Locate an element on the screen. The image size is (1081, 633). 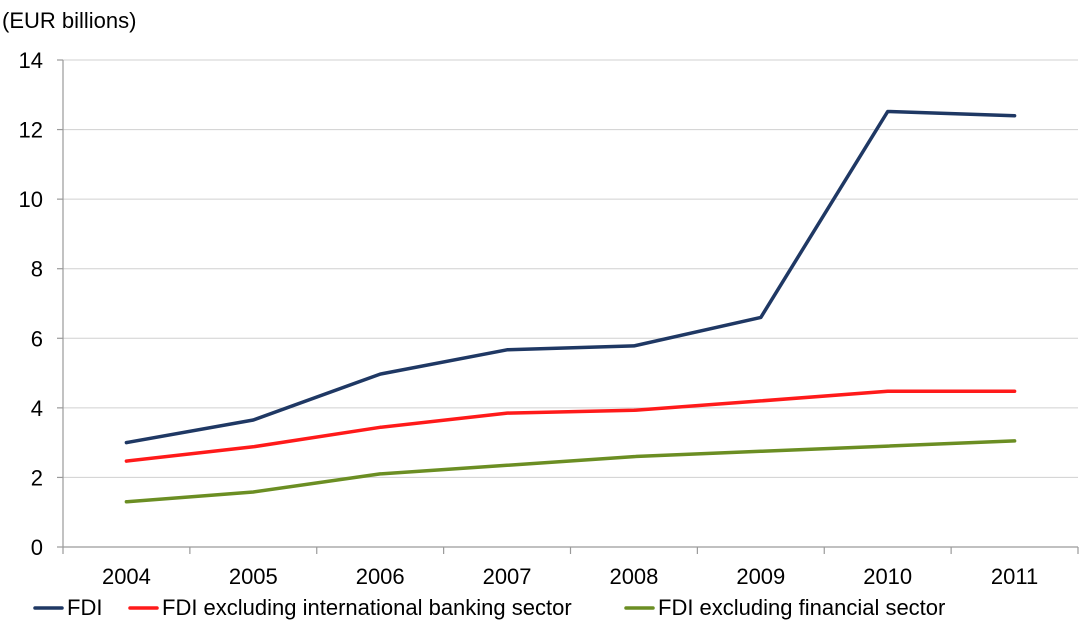
x-tick-label: 2011 is located at coordinates (1014, 576).